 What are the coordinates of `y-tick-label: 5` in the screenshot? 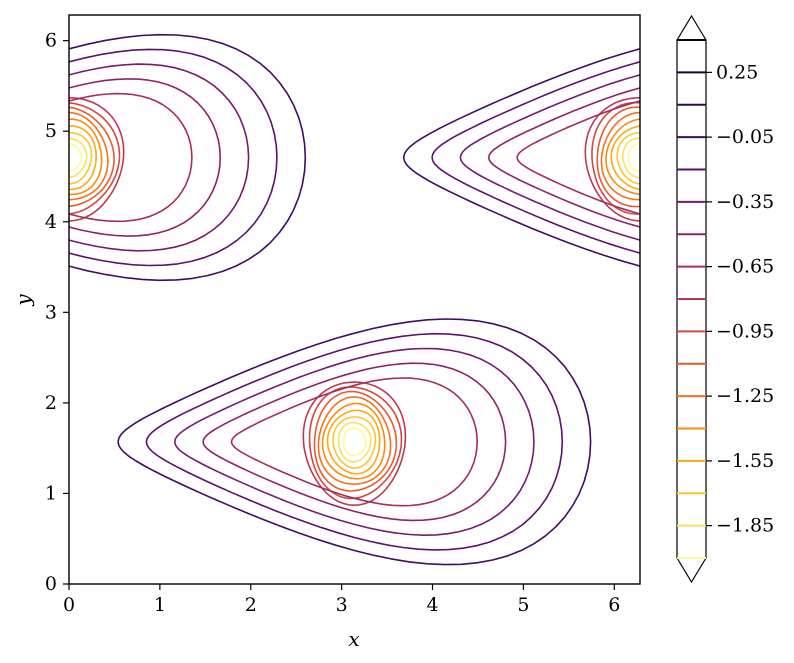 It's located at (51, 131).